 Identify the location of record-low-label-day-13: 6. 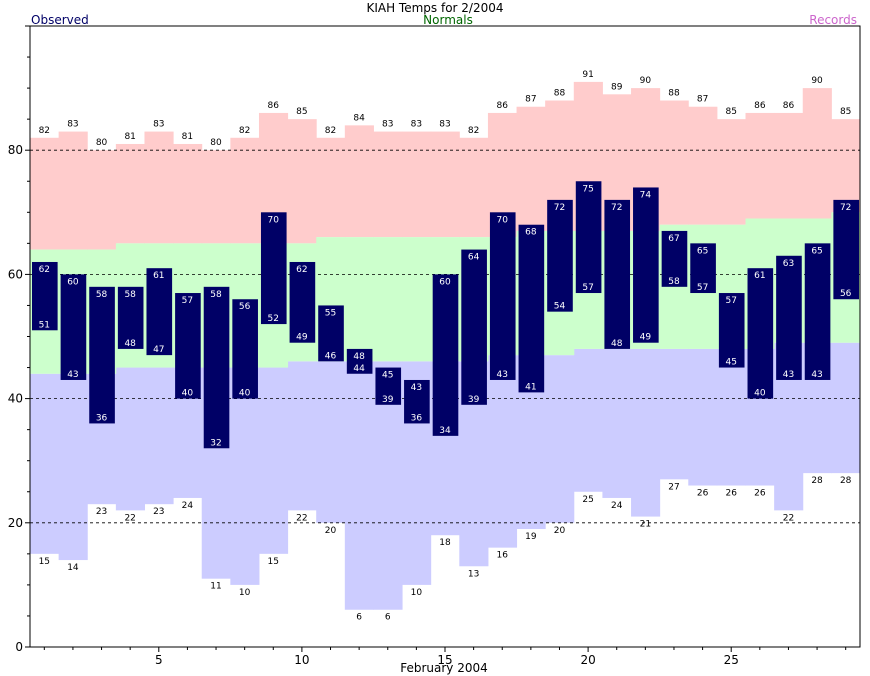
(388, 618).